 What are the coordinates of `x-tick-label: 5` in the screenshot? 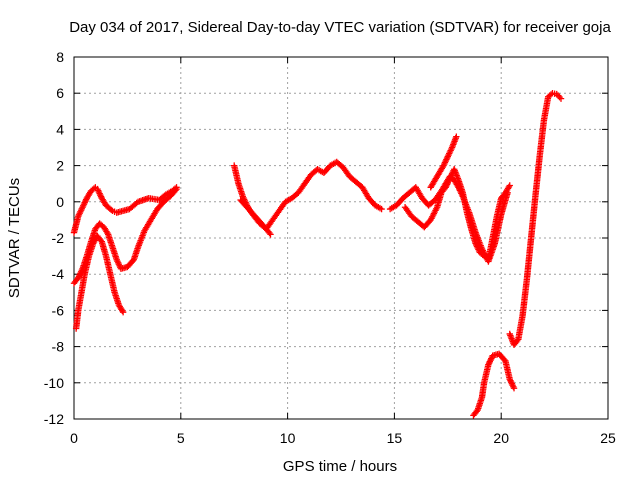 It's located at (181, 438).